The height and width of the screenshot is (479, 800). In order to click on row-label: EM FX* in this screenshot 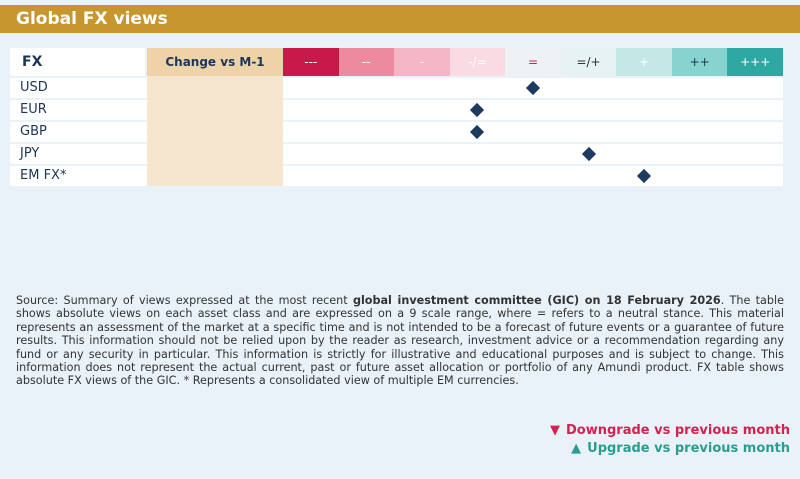, I will do `click(43, 175)`.